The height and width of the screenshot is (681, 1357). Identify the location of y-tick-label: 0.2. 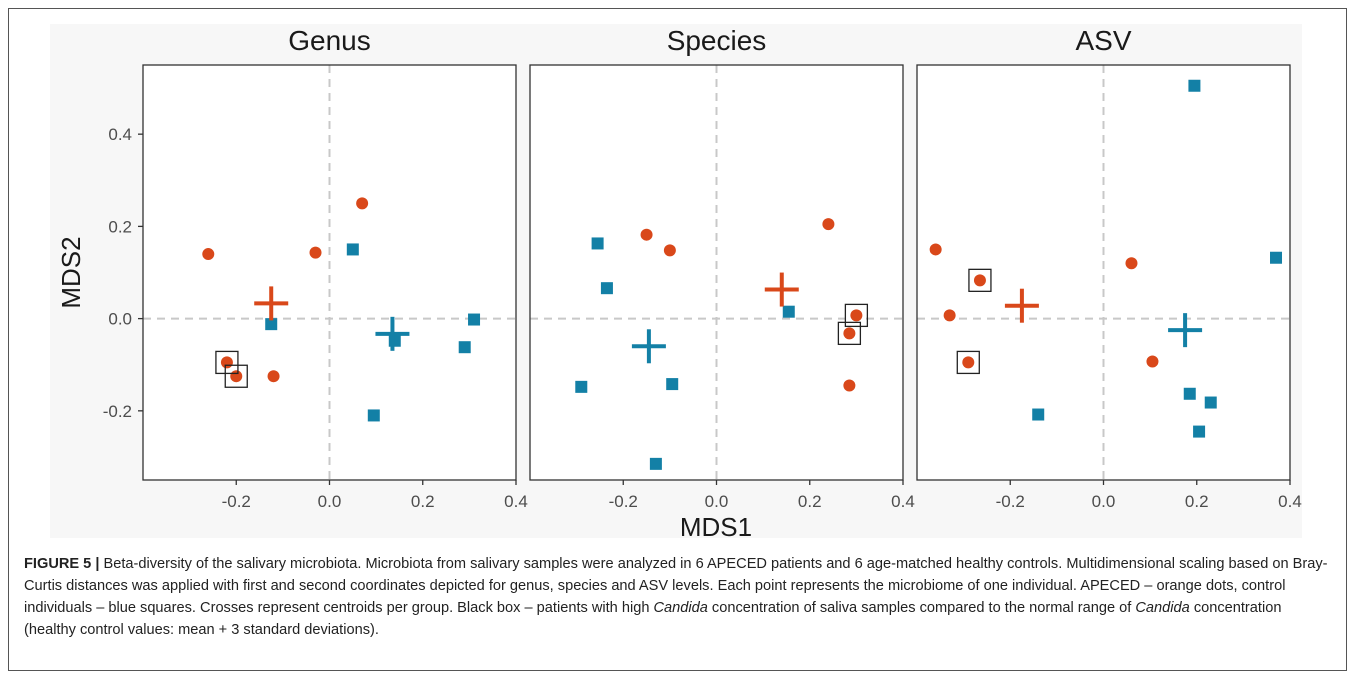
(120, 226).